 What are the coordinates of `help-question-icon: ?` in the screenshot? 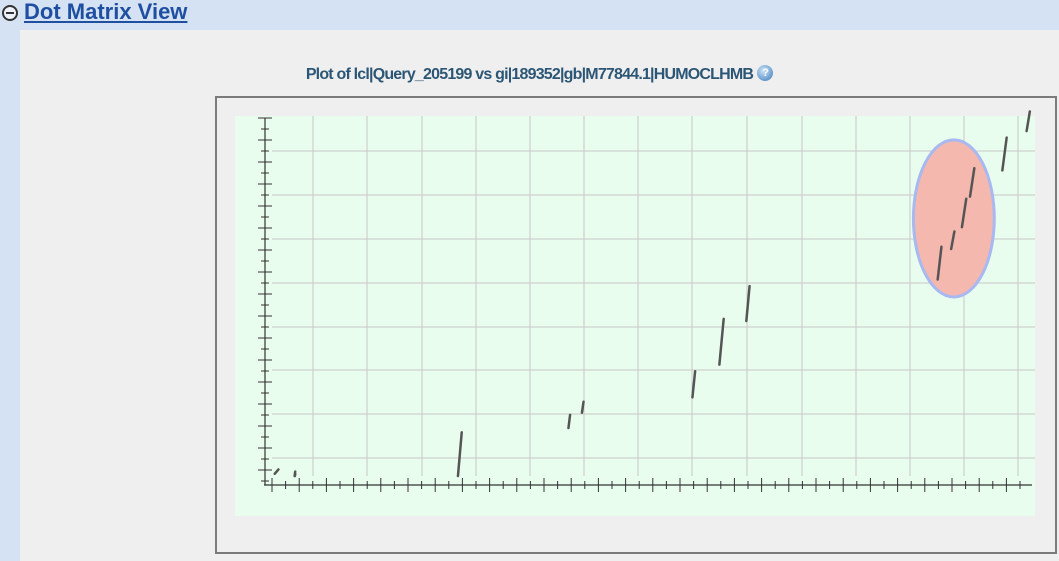 It's located at (765, 73).